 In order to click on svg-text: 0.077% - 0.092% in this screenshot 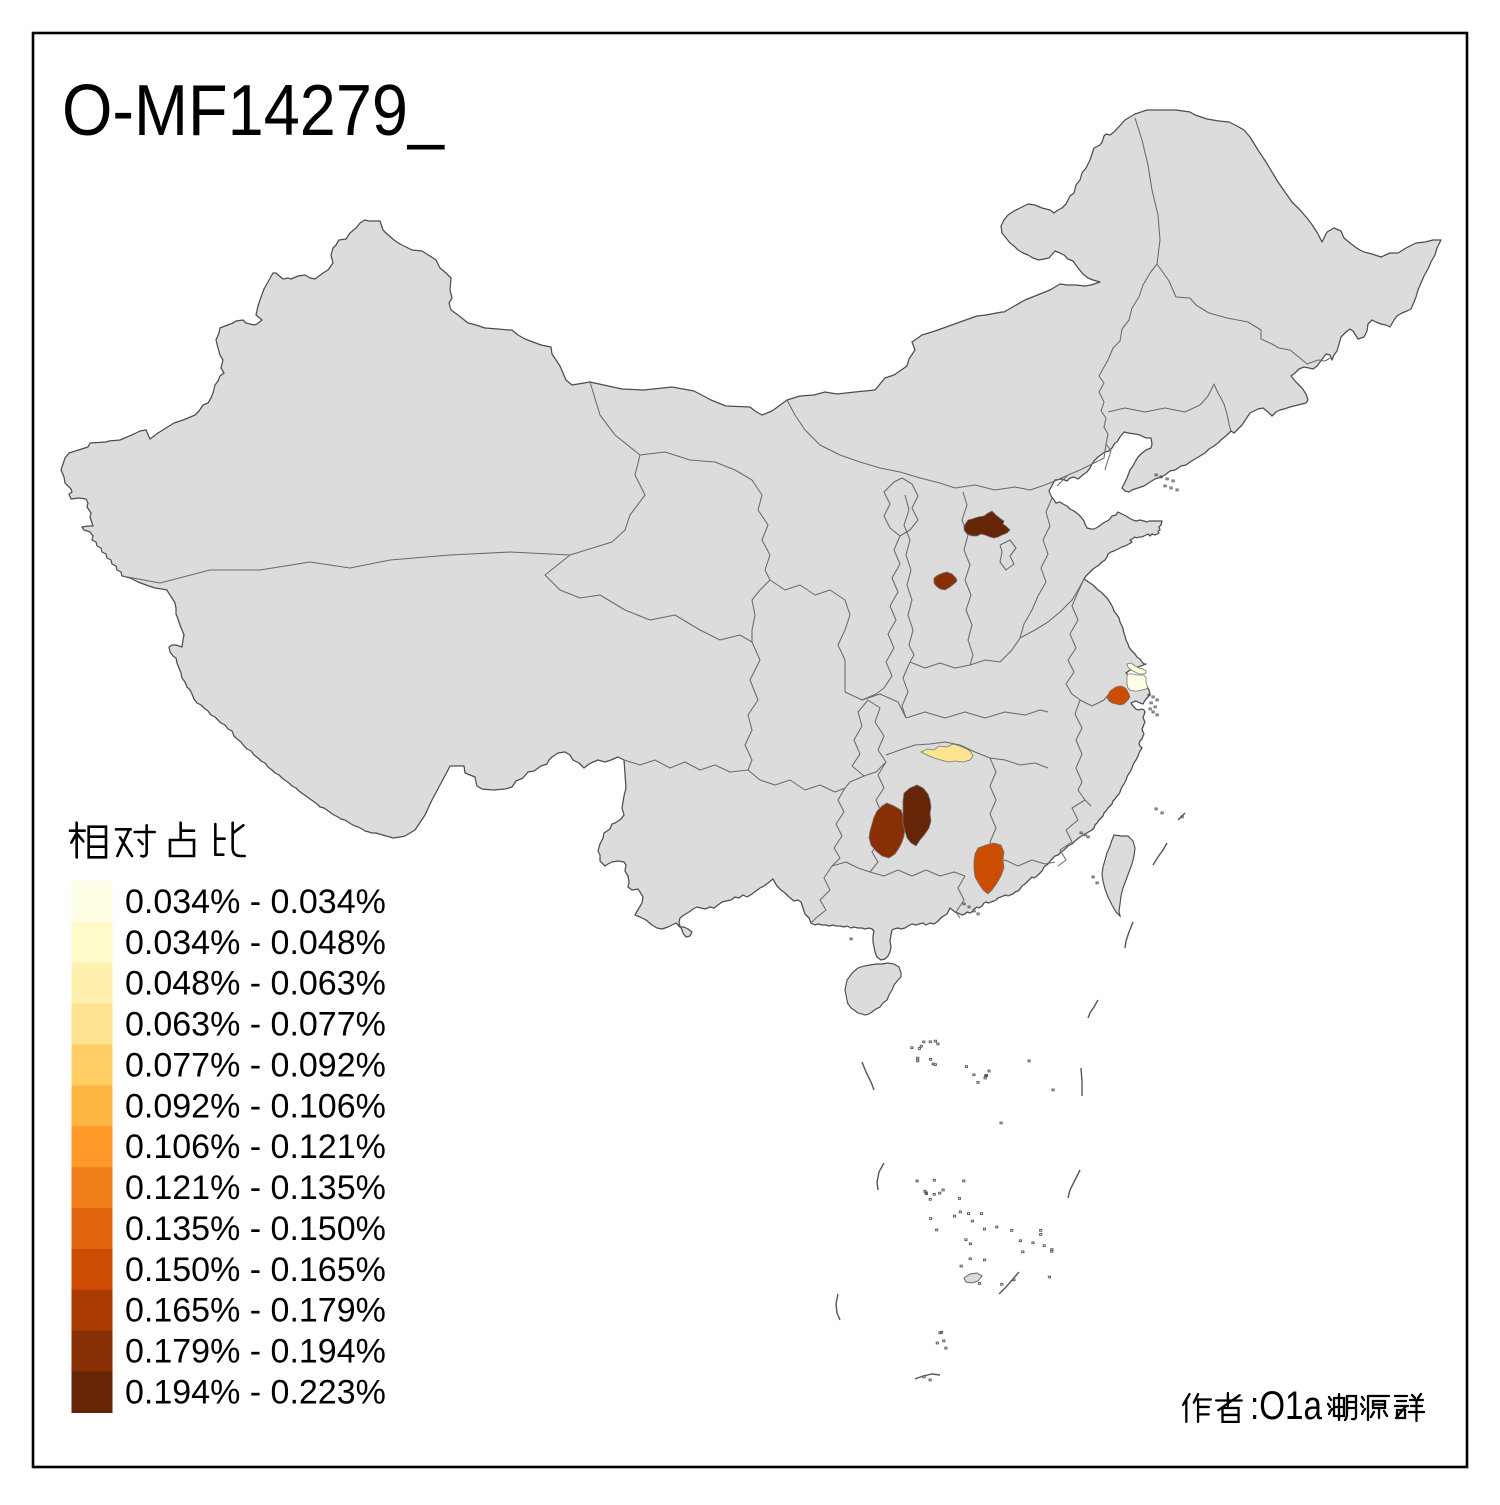, I will do `click(255, 1066)`.